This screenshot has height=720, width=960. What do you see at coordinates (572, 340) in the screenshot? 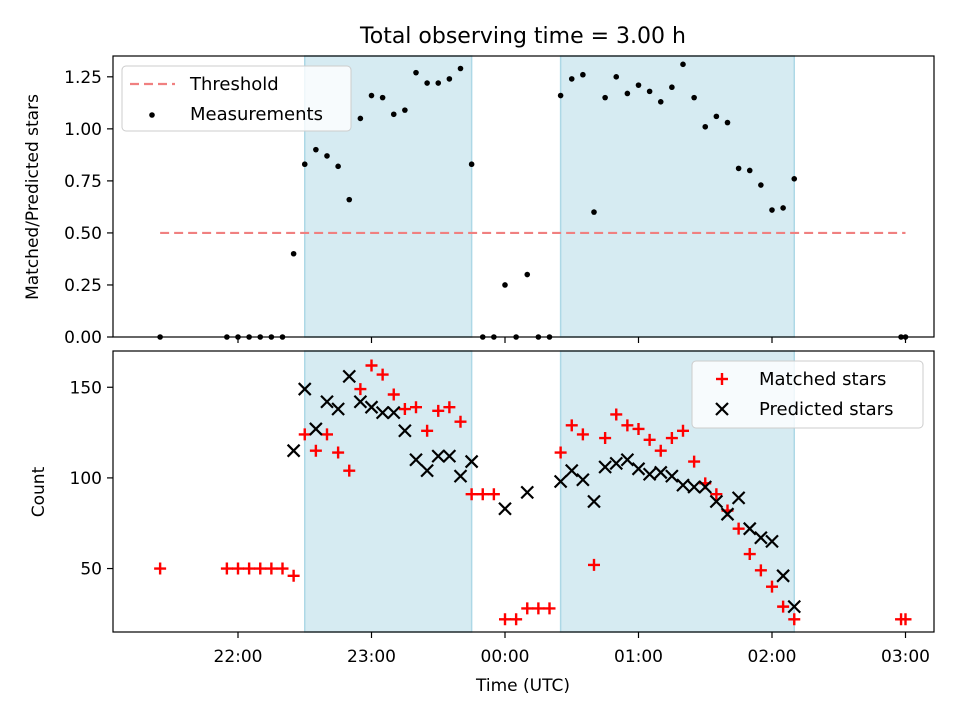
I see `top-x-ticks` at bounding box center [572, 340].